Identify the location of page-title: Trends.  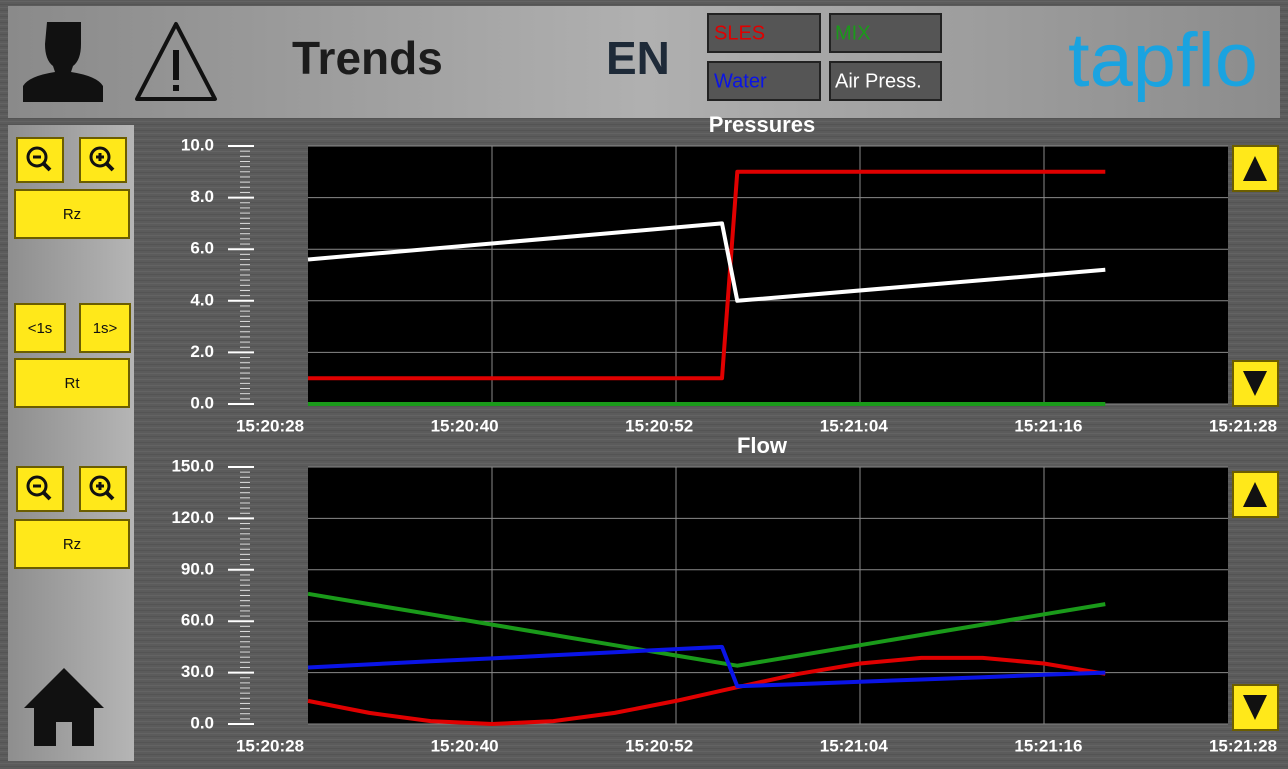
(367, 58).